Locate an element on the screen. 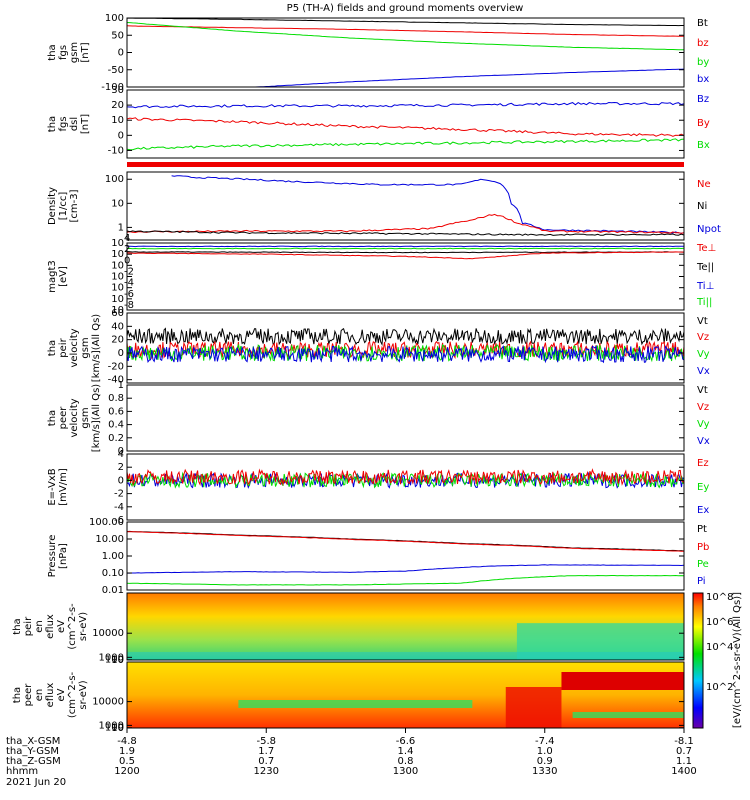 This screenshot has width=750, height=800. legend-Bx: Bx is located at coordinates (703, 145).